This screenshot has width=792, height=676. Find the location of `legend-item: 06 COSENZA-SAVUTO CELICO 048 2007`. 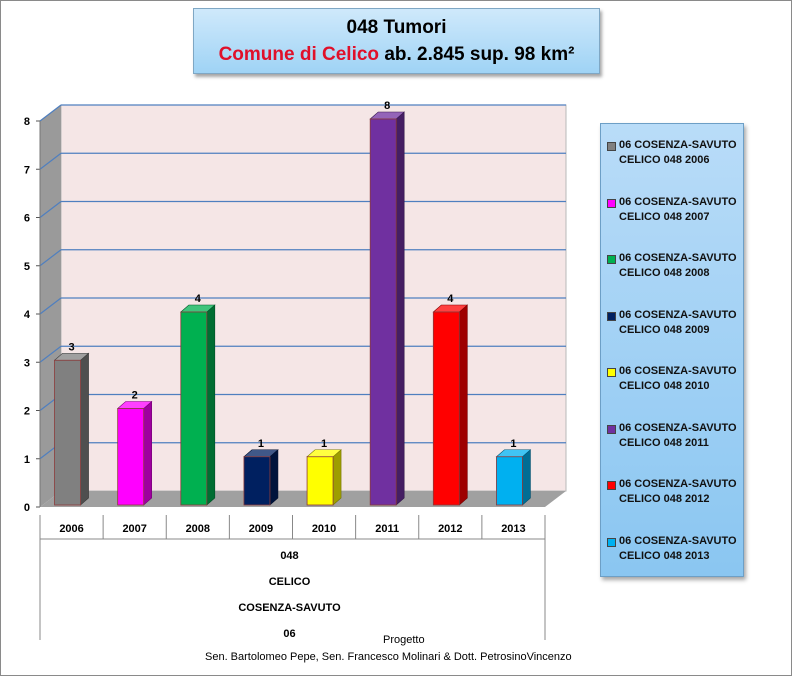

legend-item: 06 COSENZA-SAVUTO CELICO 048 2007 is located at coordinates (673, 210).